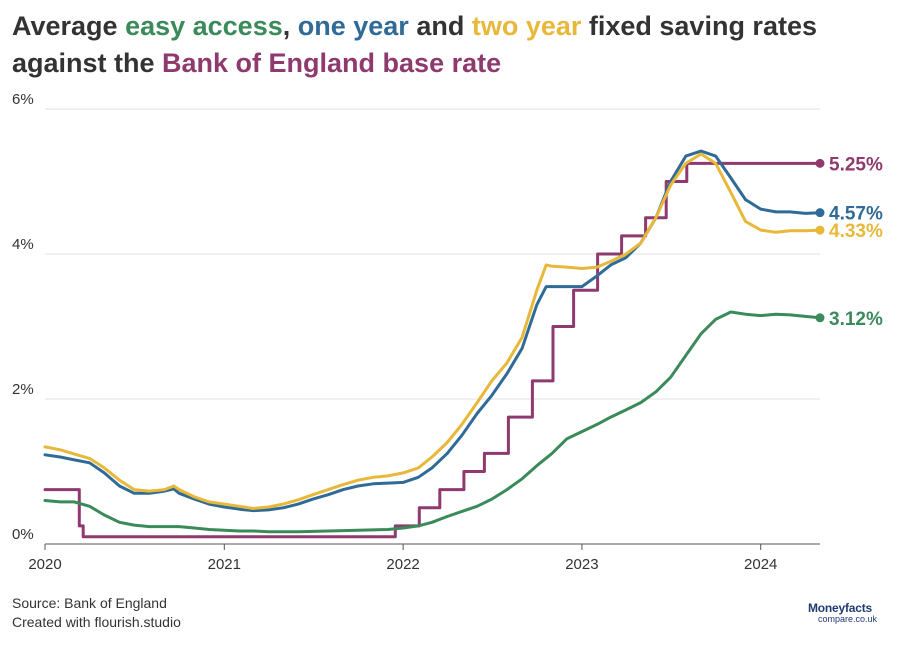 The width and height of the screenshot is (903, 645). Describe the element at coordinates (848, 619) in the screenshot. I see `logo-sub-text: compare.co.uk` at that location.